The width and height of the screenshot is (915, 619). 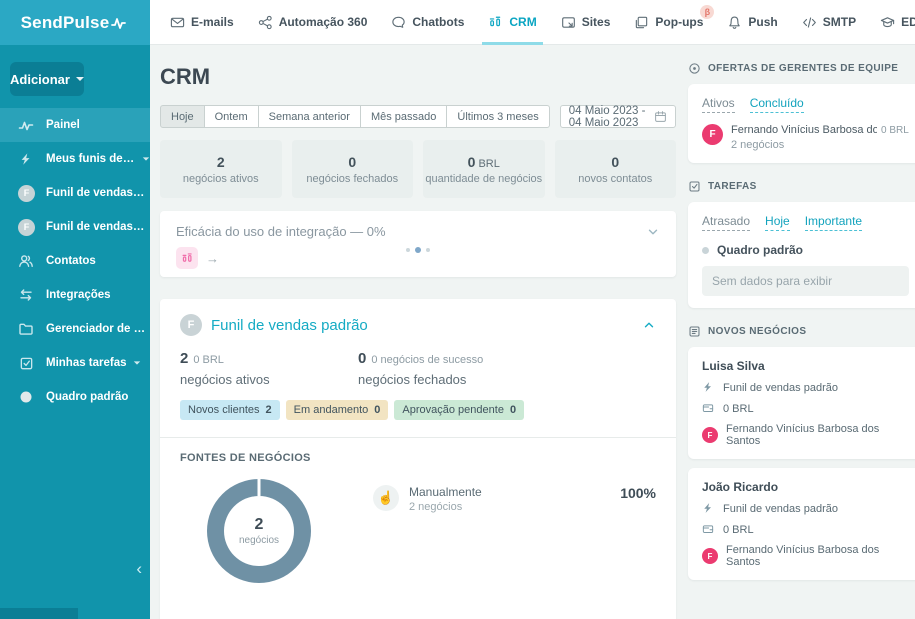 What do you see at coordinates (245, 458) in the screenshot?
I see `sources-title: FONTES DE NEGÓCIOS` at bounding box center [245, 458].